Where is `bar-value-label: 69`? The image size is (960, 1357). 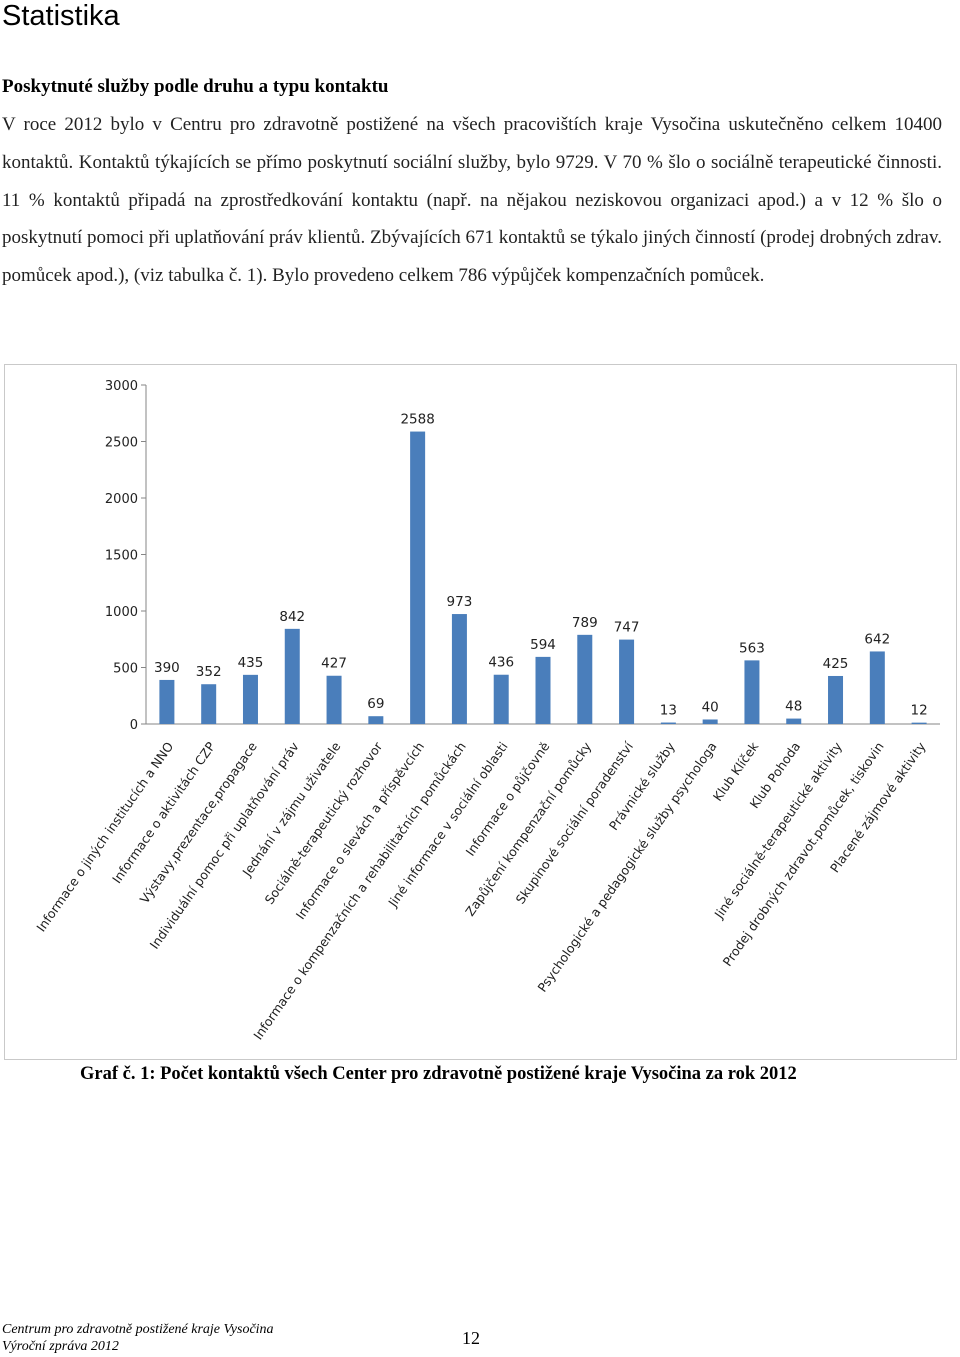 bar-value-label: 69 is located at coordinates (375, 704).